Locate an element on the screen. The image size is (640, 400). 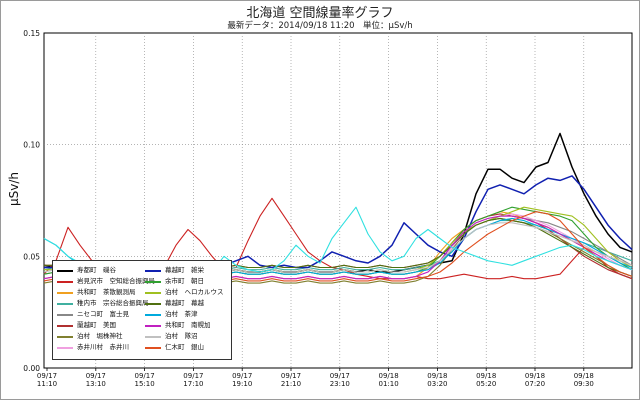
legend-item: 蘭越町 美国 is located at coordinates (101, 325).